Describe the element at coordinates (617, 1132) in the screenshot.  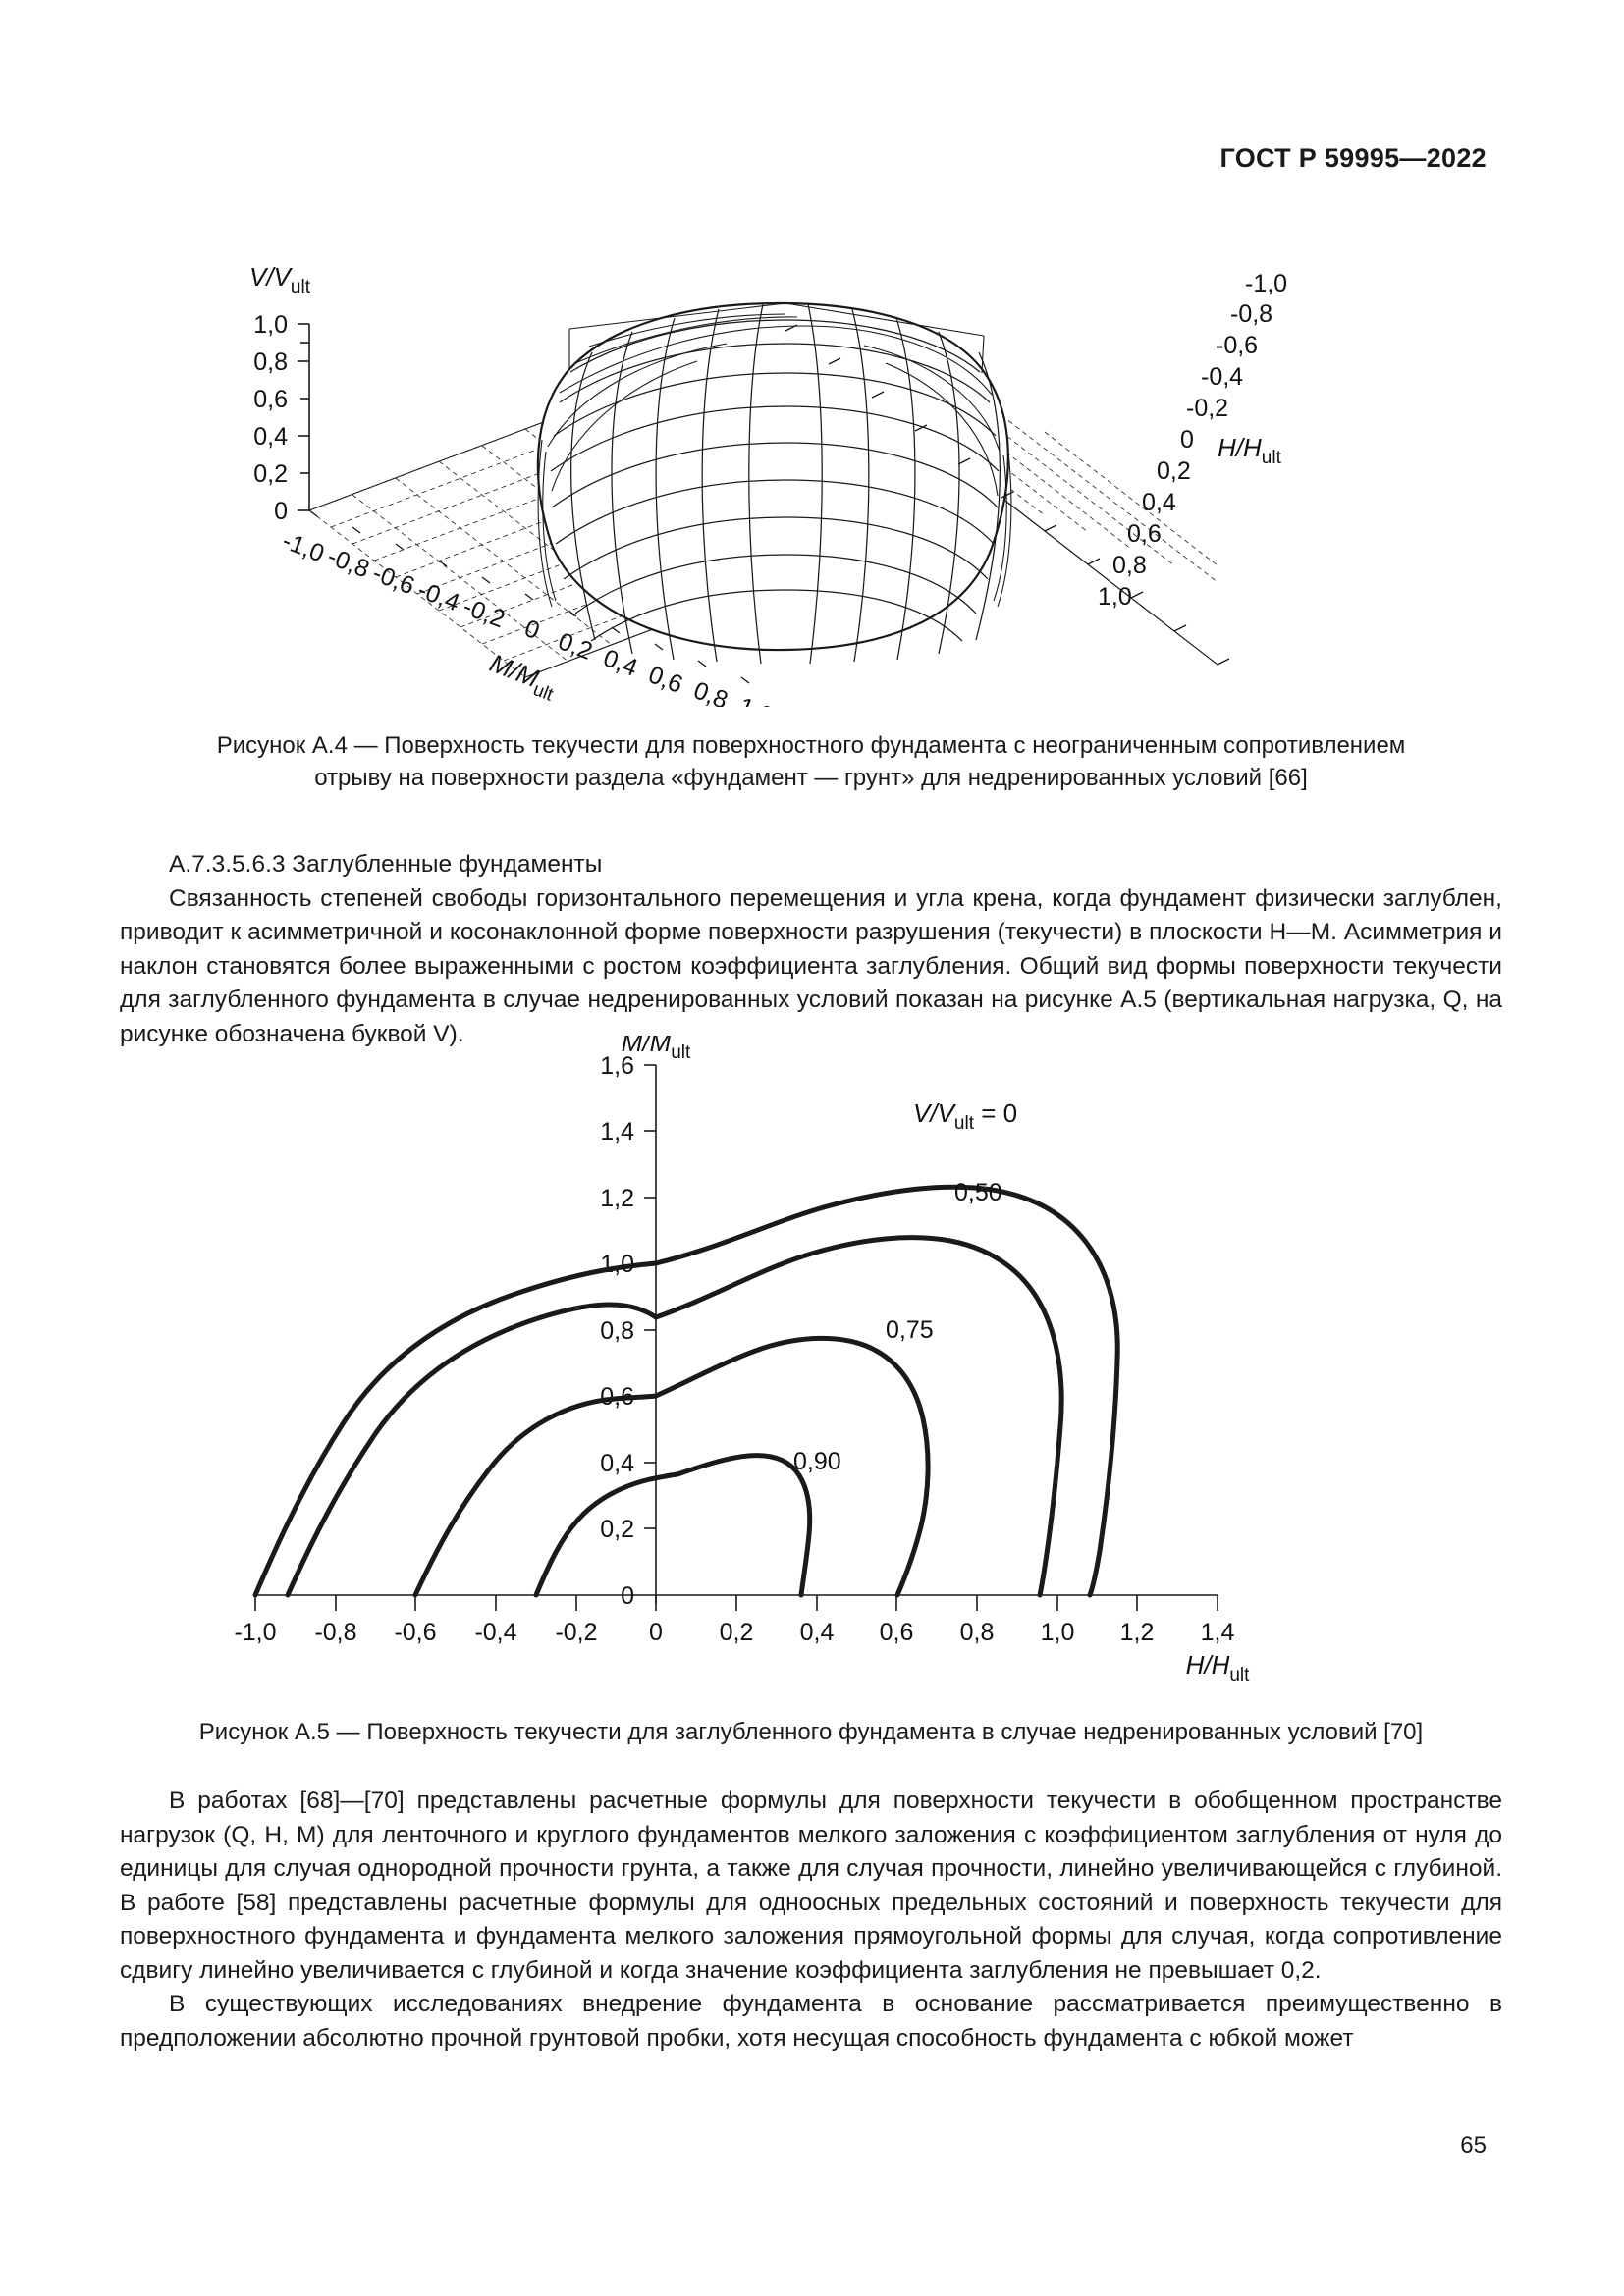
I see `axis-y-tick-2: 1,4` at that location.